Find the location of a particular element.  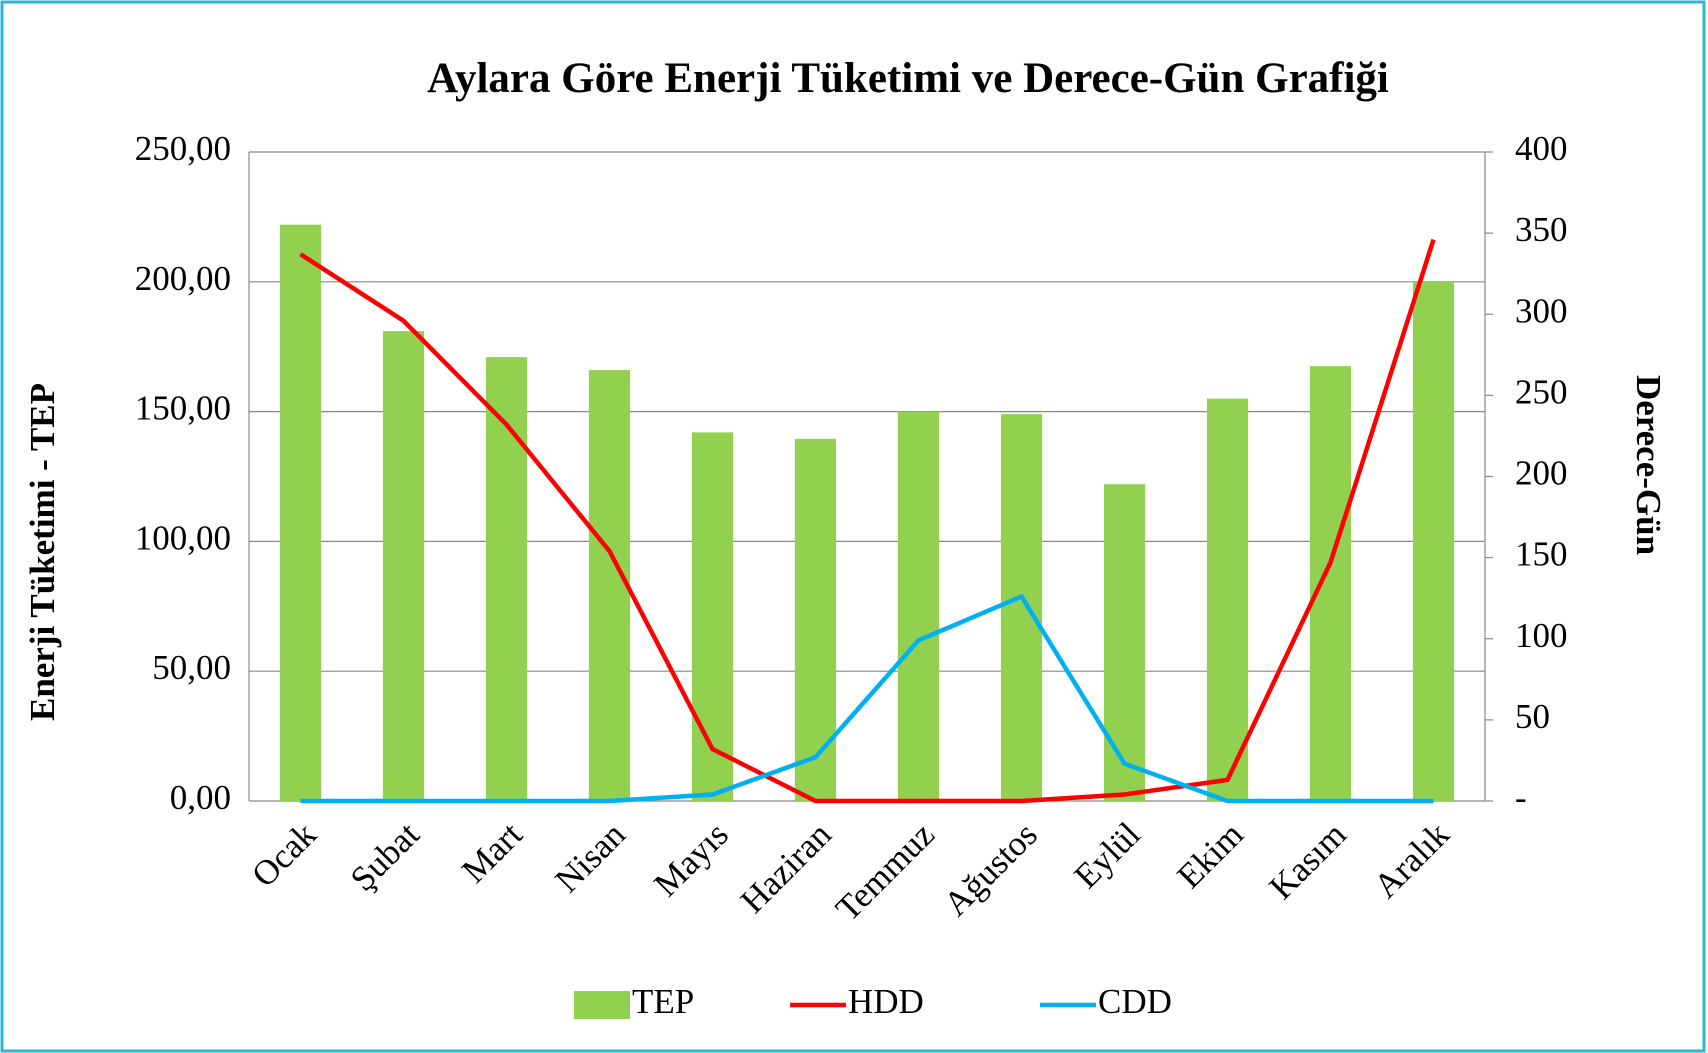

y2-tick-label: 300 is located at coordinates (1541, 310).